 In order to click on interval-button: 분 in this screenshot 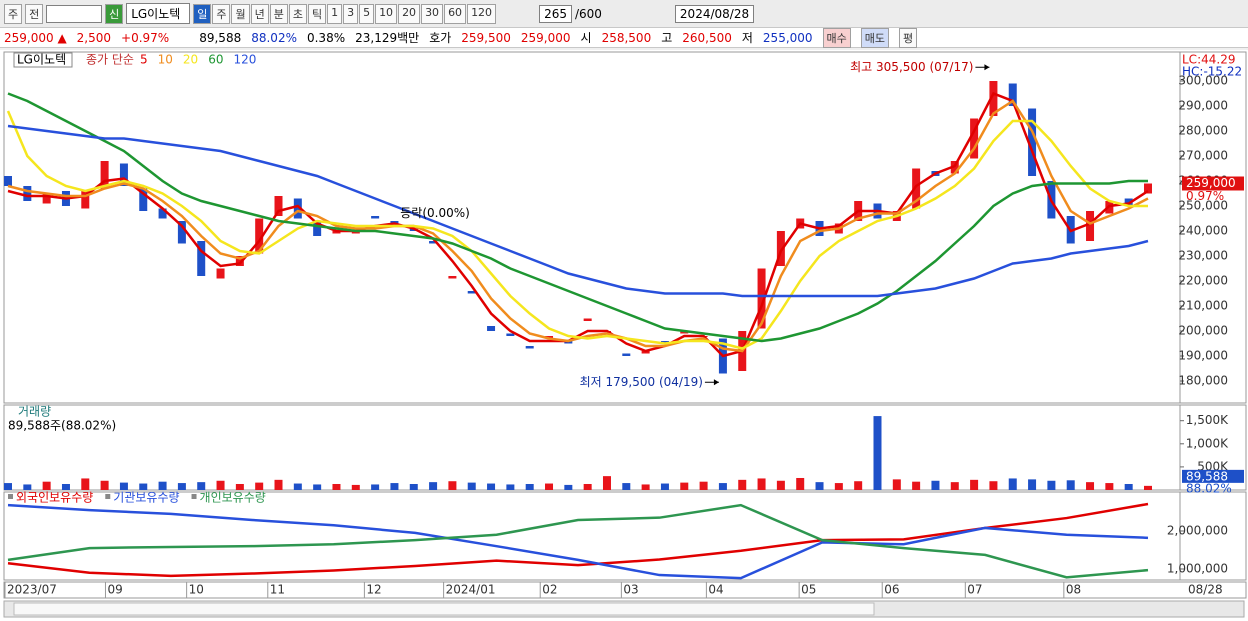, I will do `click(278, 13)`.